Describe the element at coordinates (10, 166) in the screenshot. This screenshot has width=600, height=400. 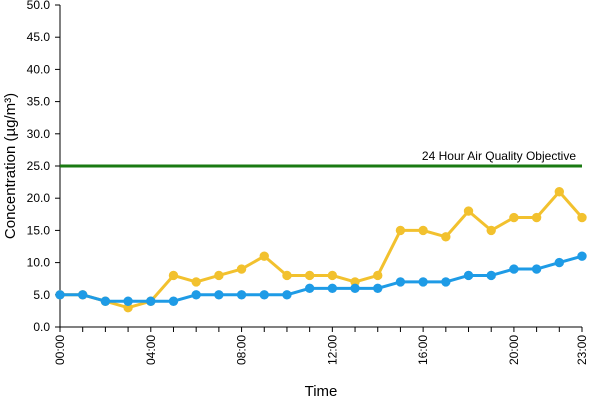
I see `y-axis-title: Concentration (µg/m³)` at that location.